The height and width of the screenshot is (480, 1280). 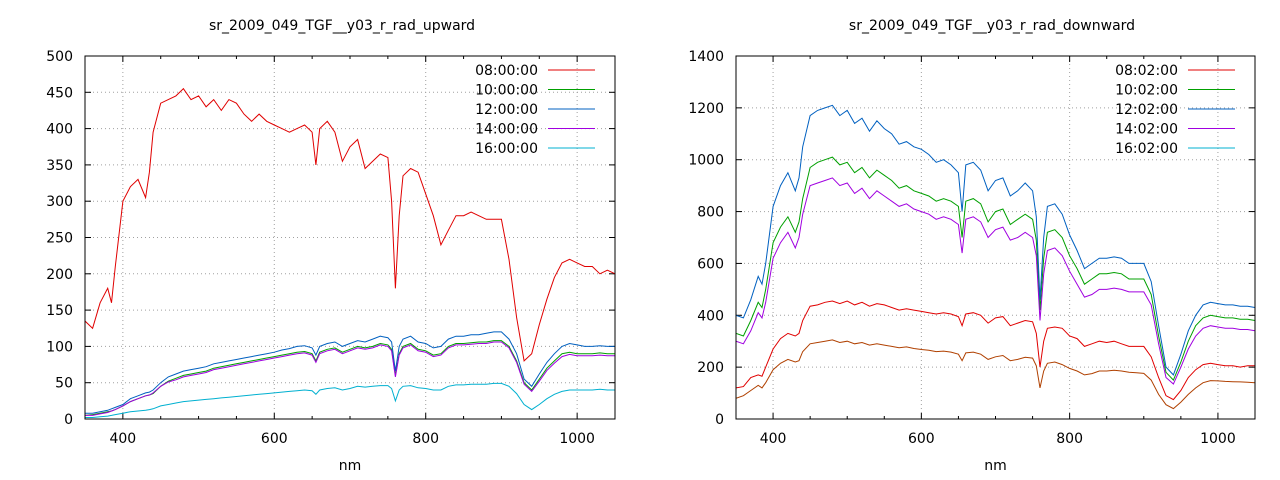 What do you see at coordinates (342, 26) in the screenshot?
I see `chart-title: sr_2009_049_TGF__y03_r_rad_upward` at bounding box center [342, 26].